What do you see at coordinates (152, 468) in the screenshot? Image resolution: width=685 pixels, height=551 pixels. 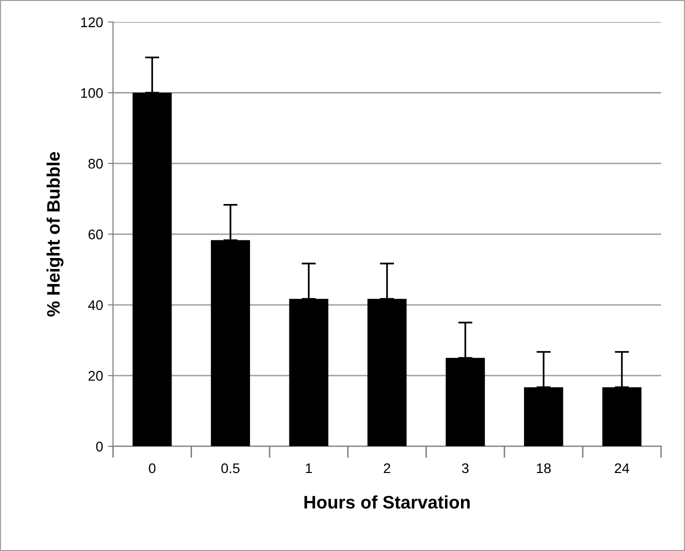 I see `x-tick-label: 0` at bounding box center [152, 468].